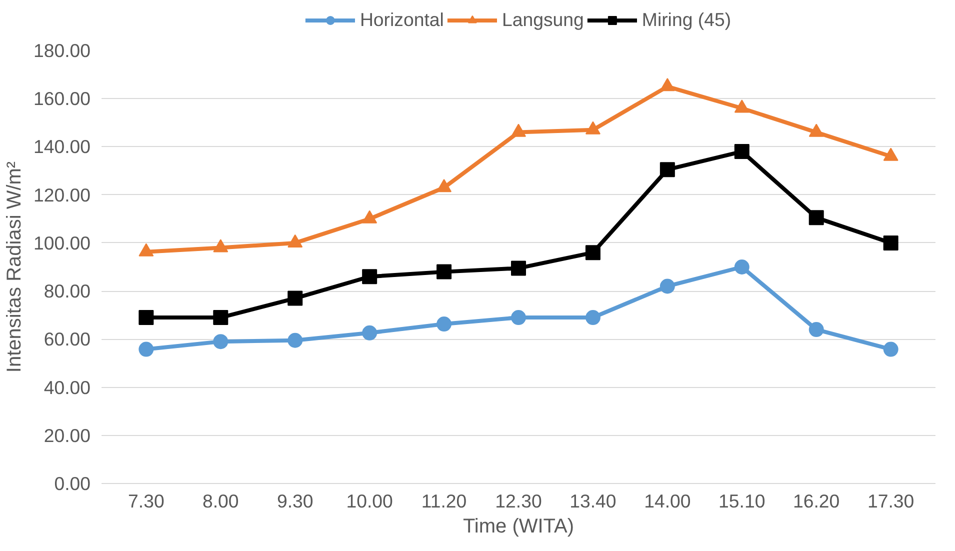  What do you see at coordinates (593, 501) in the screenshot?
I see `x-tick-label: 13.40` at bounding box center [593, 501].